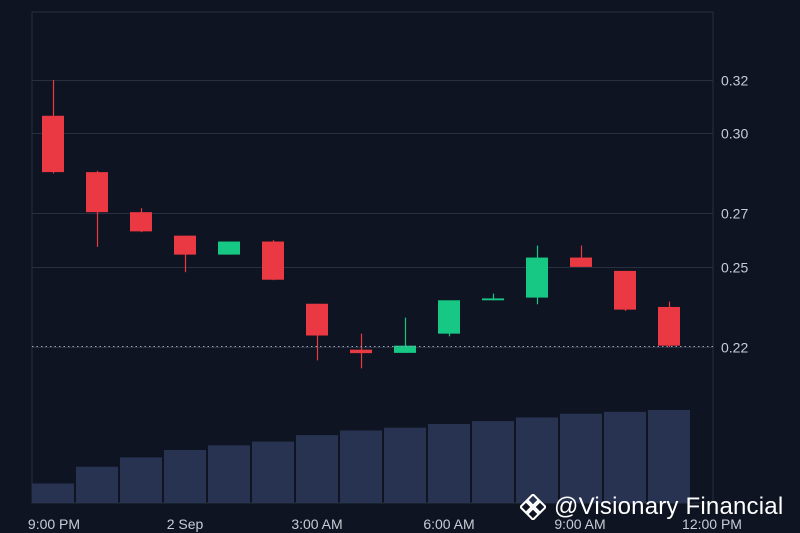 This screenshot has width=800, height=533. What do you see at coordinates (448, 524) in the screenshot?
I see `x-tick-label: 6:00 AM` at bounding box center [448, 524].